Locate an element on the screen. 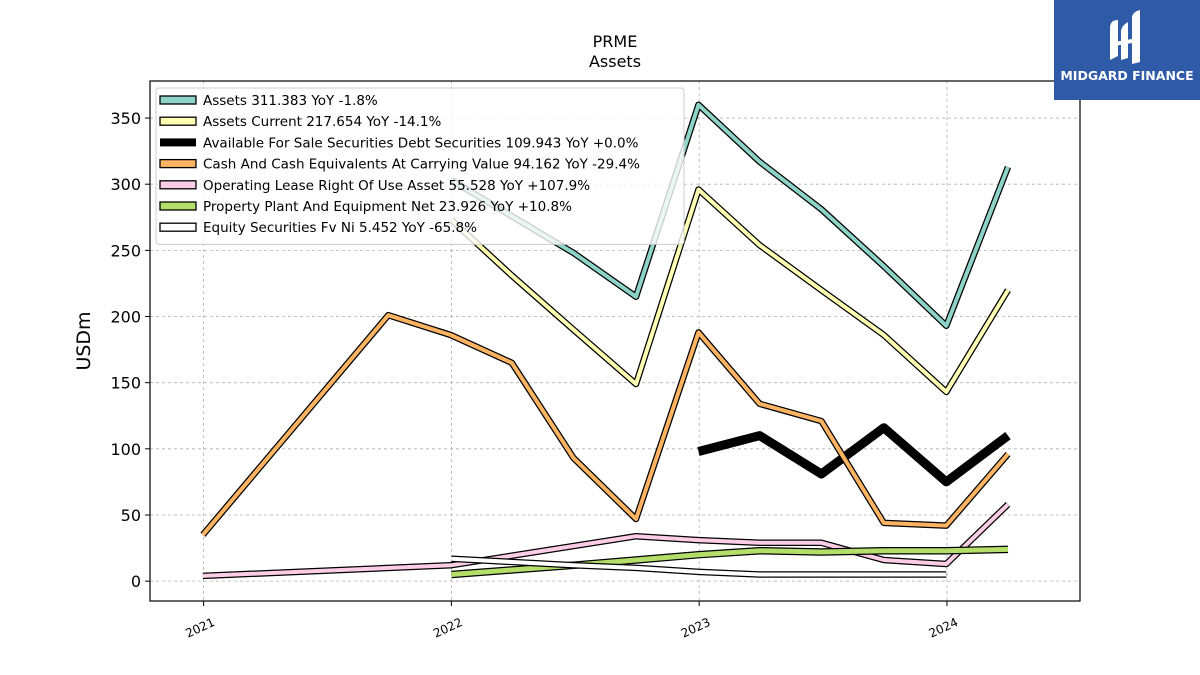  series-assets-current is located at coordinates (730, 291).